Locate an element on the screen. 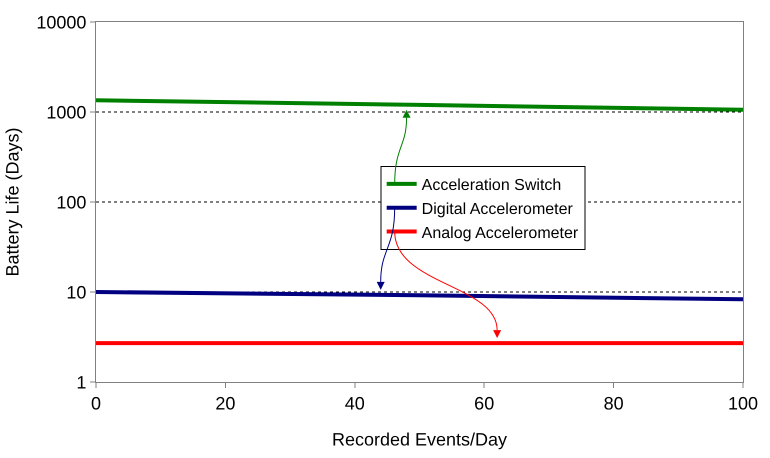 The height and width of the screenshot is (458, 770). x-tick-label: 20 is located at coordinates (225, 404).